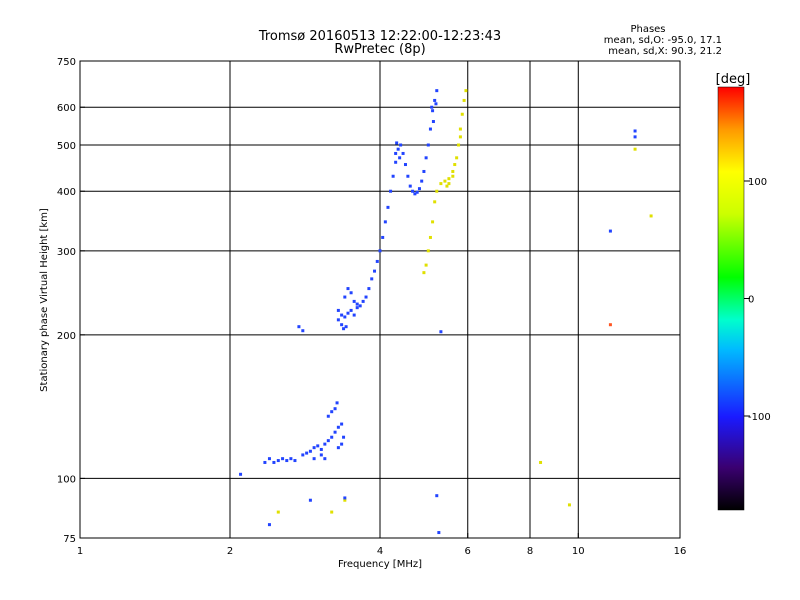  What do you see at coordinates (382, 551) in the screenshot?
I see `x-tick-labels: 1 2 4 6 8 10 16` at bounding box center [382, 551].